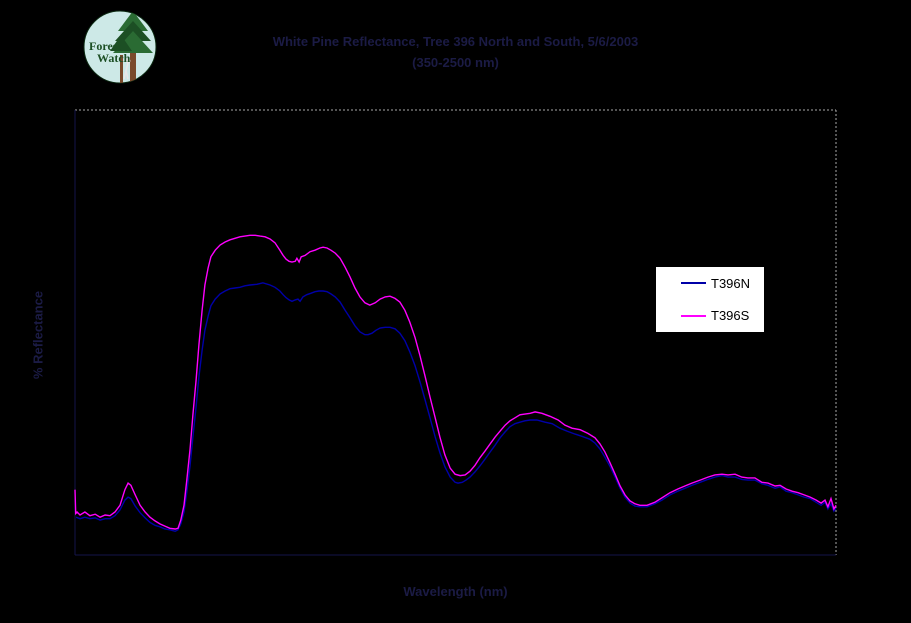 The height and width of the screenshot is (623, 911). I want to click on legend-entry-t396n: T396N, so click(710, 283).